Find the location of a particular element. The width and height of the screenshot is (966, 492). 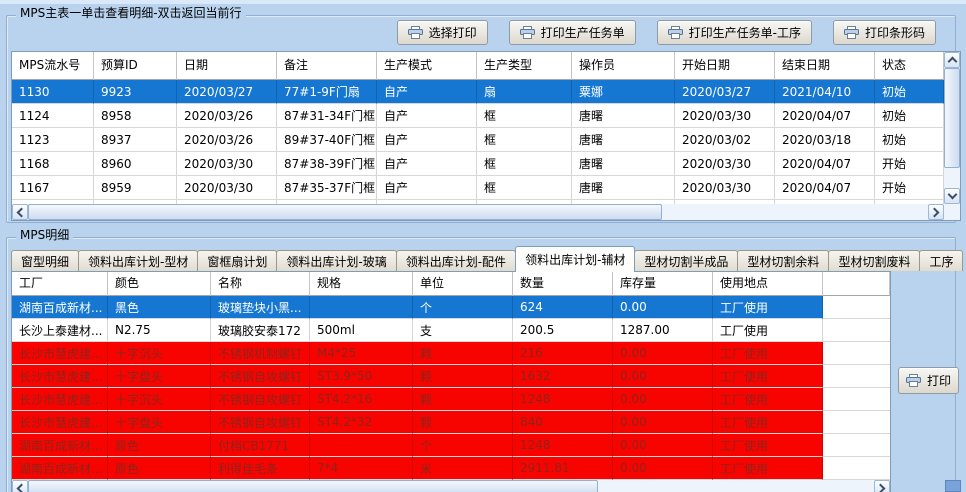

table-cell: 原色 is located at coordinates (159, 468).